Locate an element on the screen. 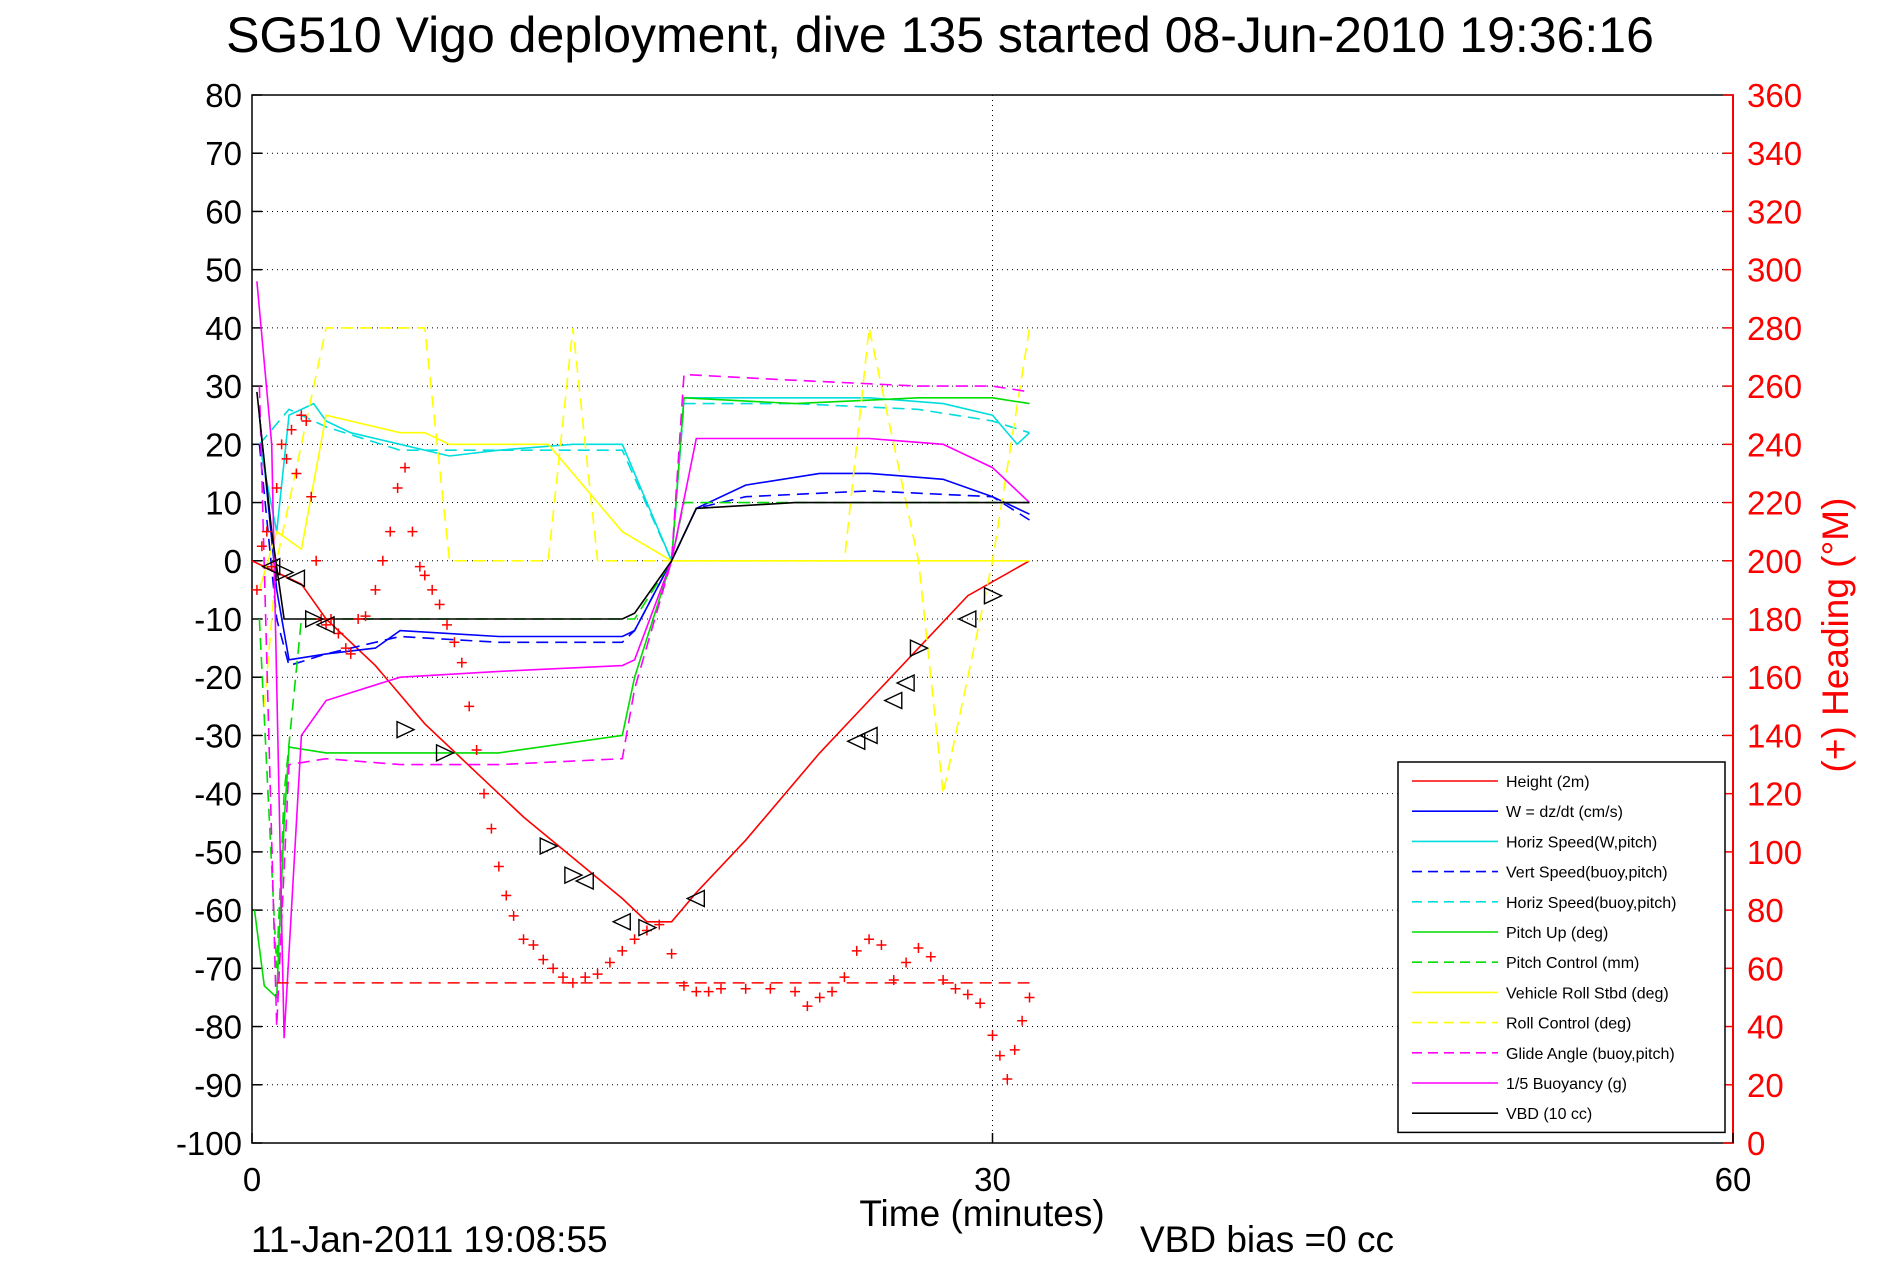 The image size is (1891, 1262). legend-entry: 1/5 Buoyancy (g) is located at coordinates (1566, 1084).